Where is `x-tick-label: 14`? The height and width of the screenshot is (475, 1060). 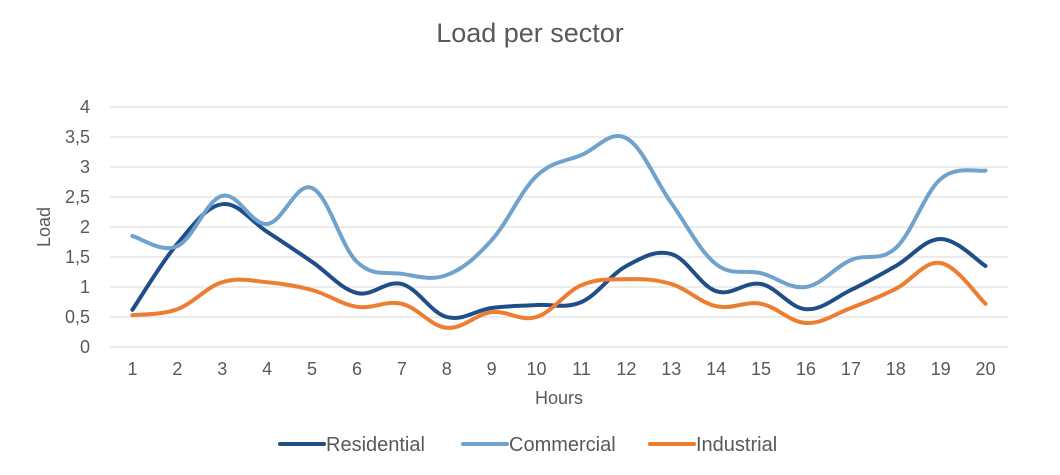 x-tick-label: 14 is located at coordinates (716, 369).